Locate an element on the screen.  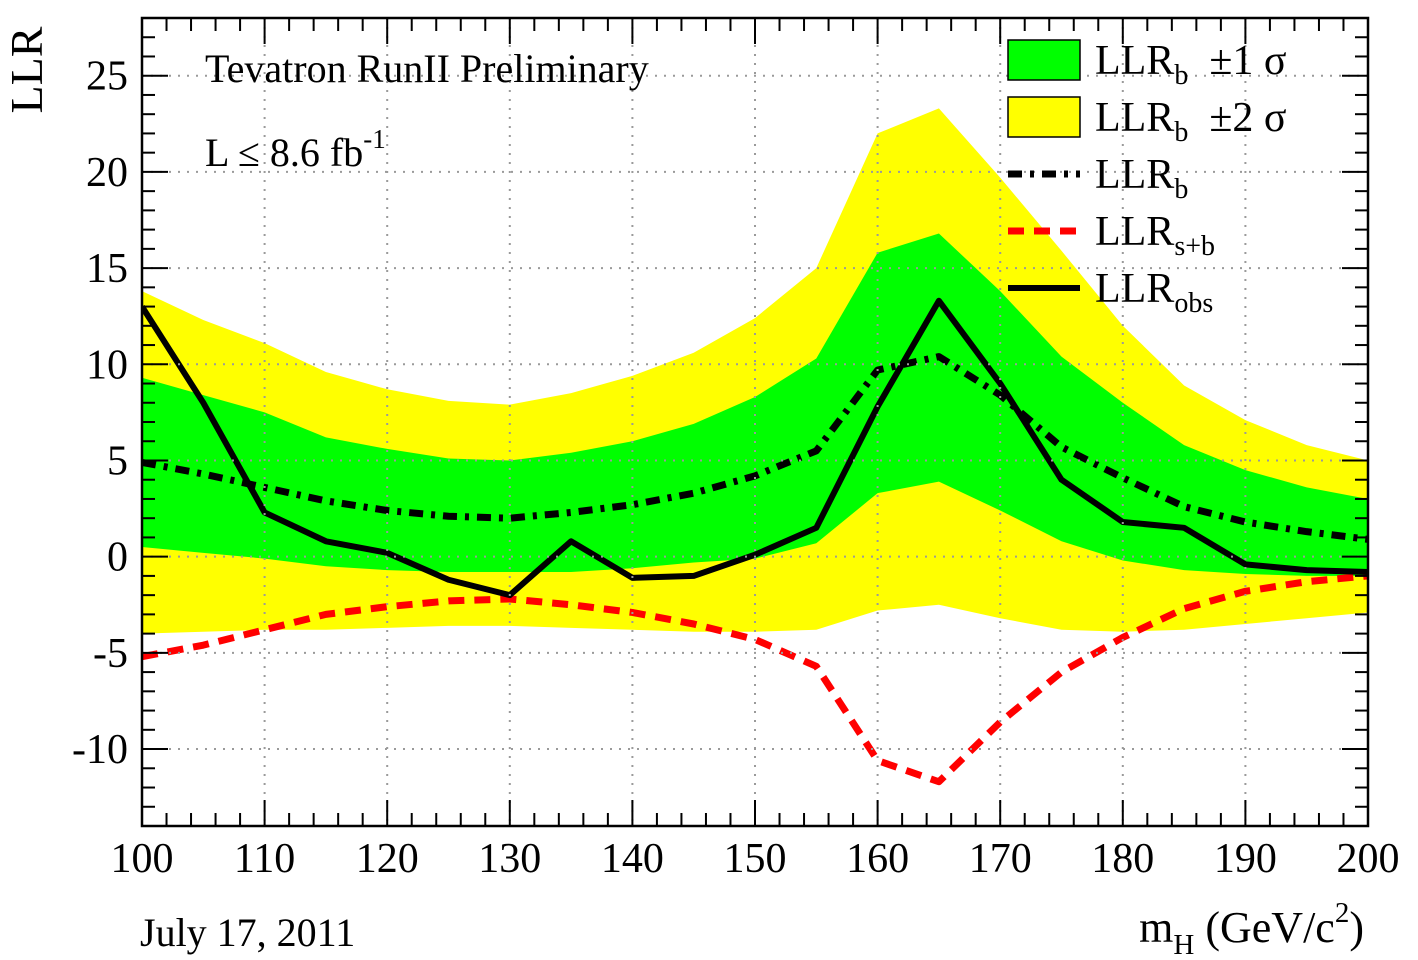
y-tick-label: 25 is located at coordinates (107, 77).